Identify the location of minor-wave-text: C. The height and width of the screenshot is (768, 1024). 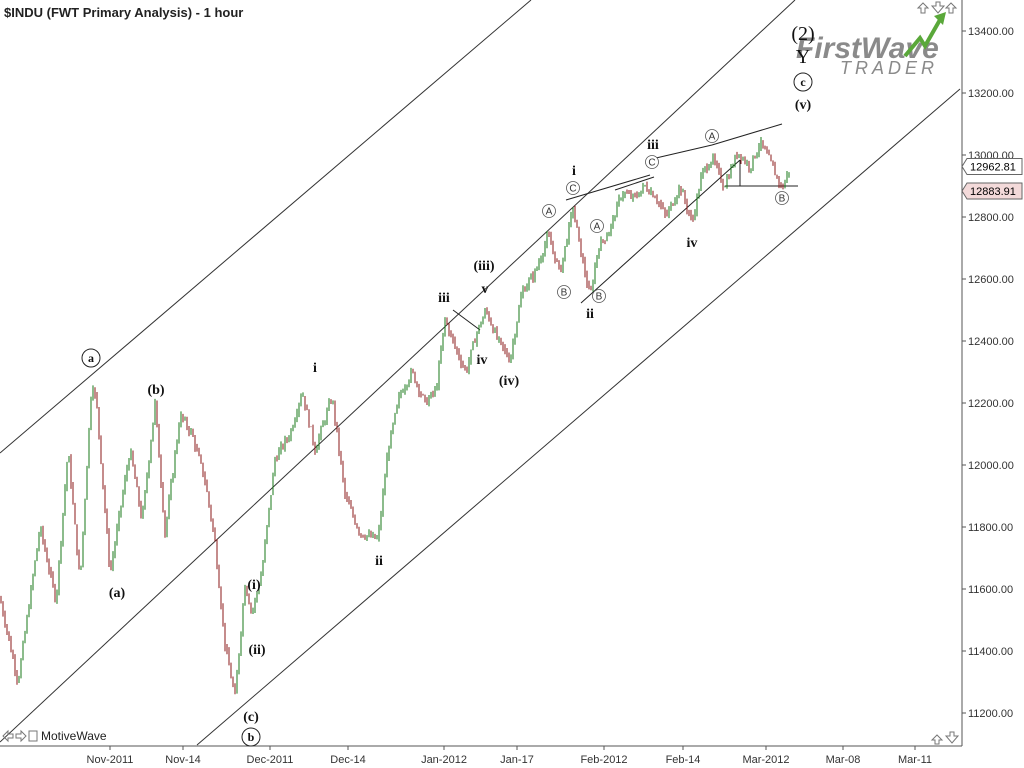
(651, 163).